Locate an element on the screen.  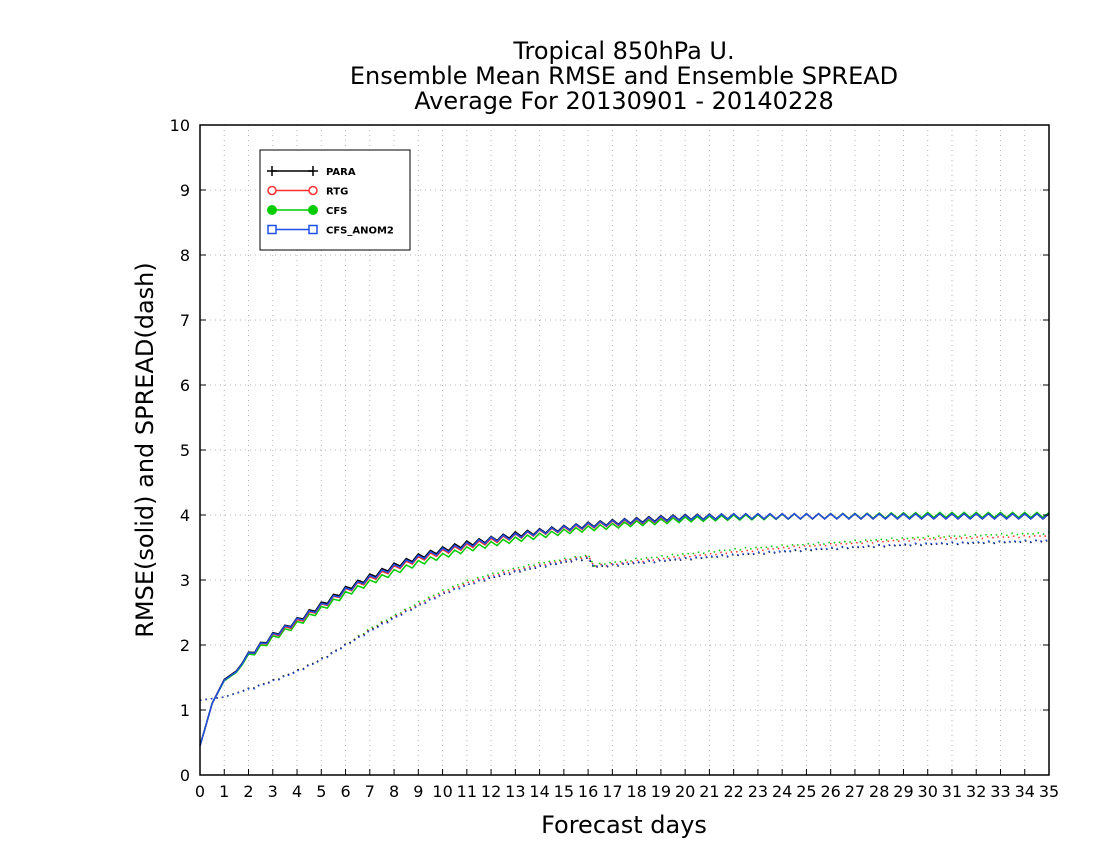
x-tick-label: 8 is located at coordinates (394, 791).